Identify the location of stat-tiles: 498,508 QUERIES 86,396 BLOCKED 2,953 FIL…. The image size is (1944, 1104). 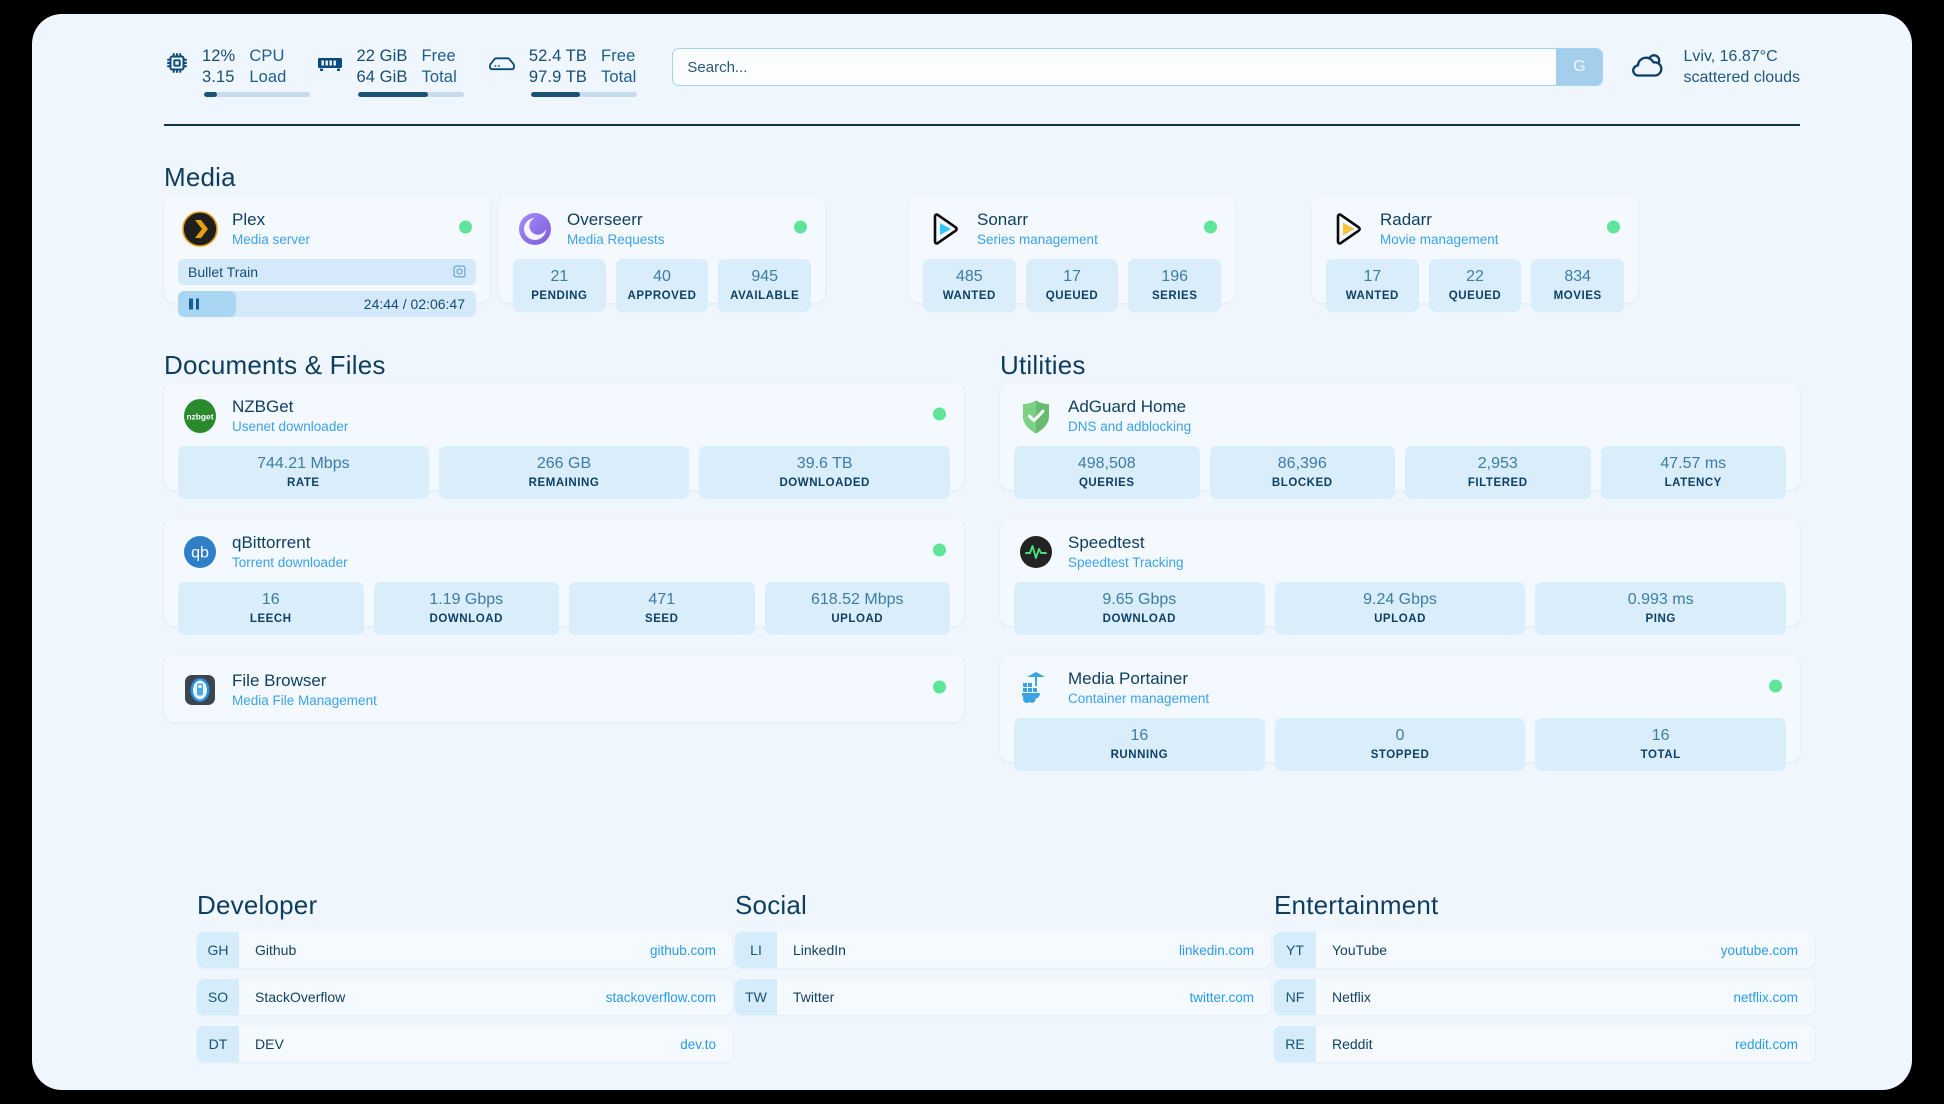
(1400, 479).